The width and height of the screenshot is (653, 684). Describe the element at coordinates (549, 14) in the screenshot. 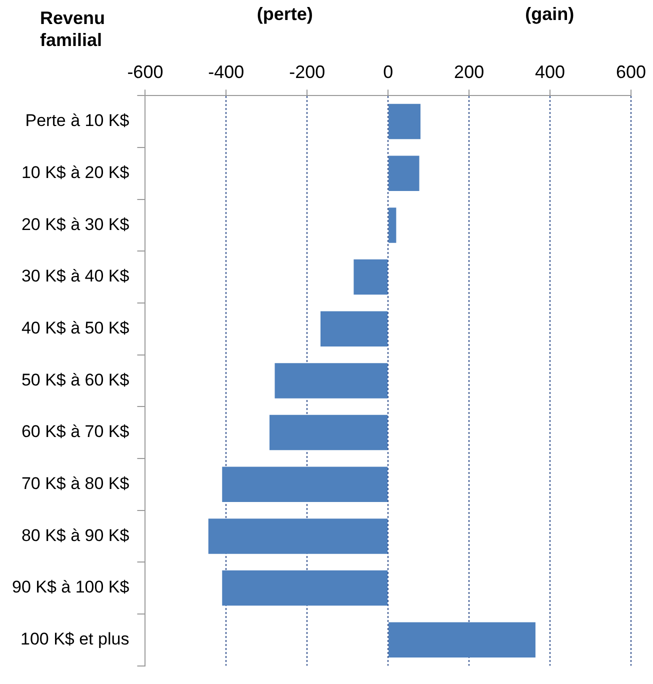

I see `text: (gain)` at that location.